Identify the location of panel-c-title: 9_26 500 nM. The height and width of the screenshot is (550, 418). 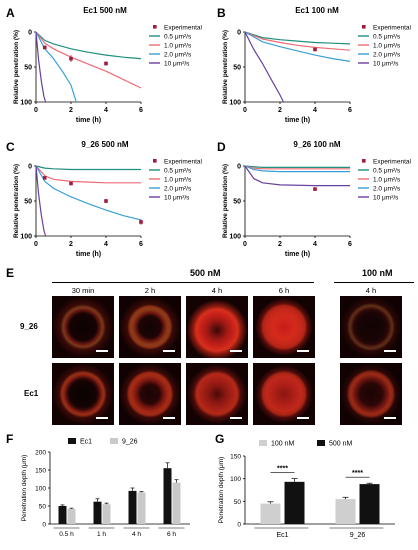
(105, 144).